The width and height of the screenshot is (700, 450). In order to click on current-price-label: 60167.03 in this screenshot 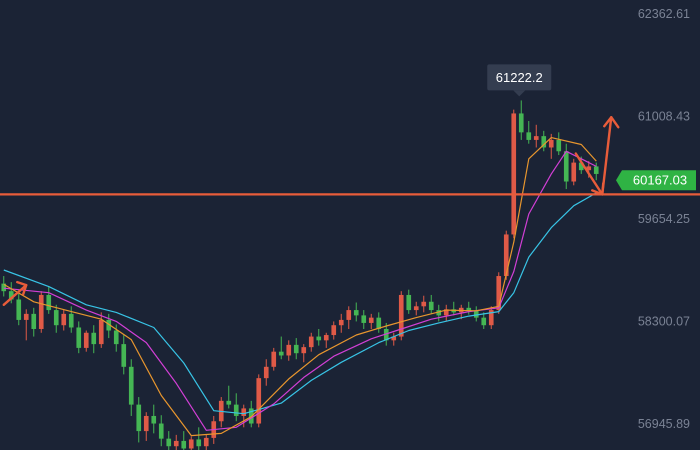, I will do `click(660, 180)`.